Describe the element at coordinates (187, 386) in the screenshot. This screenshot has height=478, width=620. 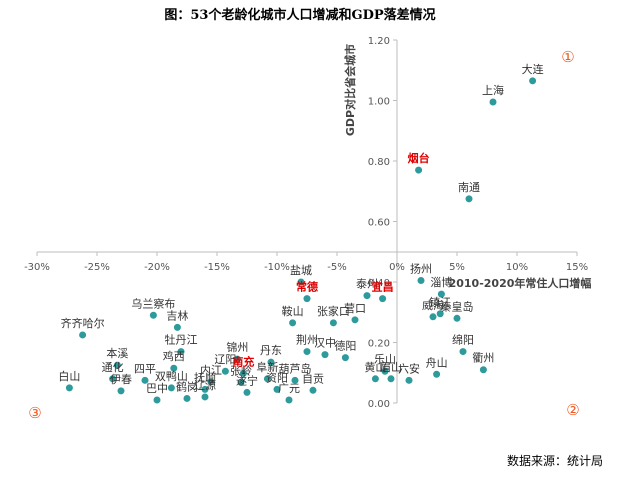
I see `point-label: 鹤岗` at that location.